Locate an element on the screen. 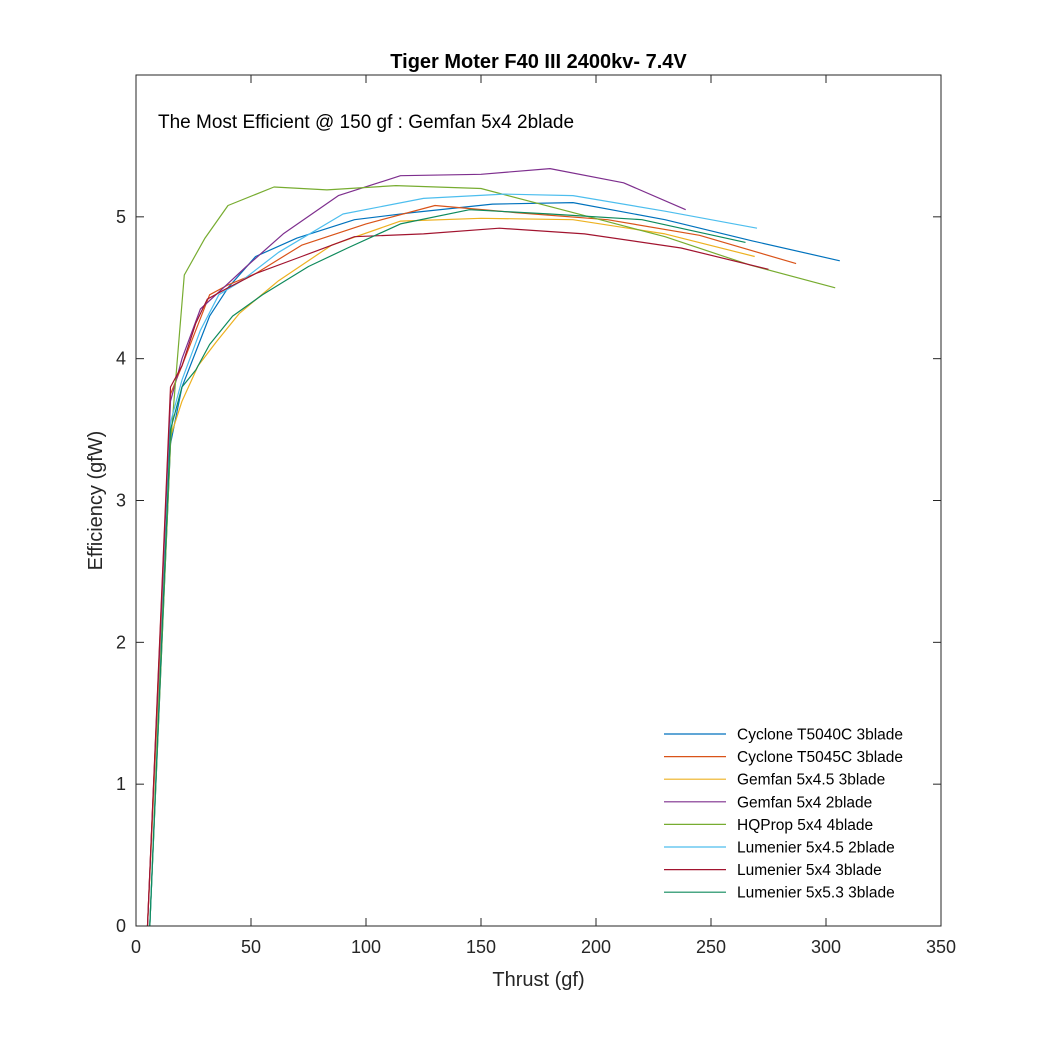 The image size is (1041, 1041). legend-label: Cyclone T5040C 3blade is located at coordinates (820, 735).